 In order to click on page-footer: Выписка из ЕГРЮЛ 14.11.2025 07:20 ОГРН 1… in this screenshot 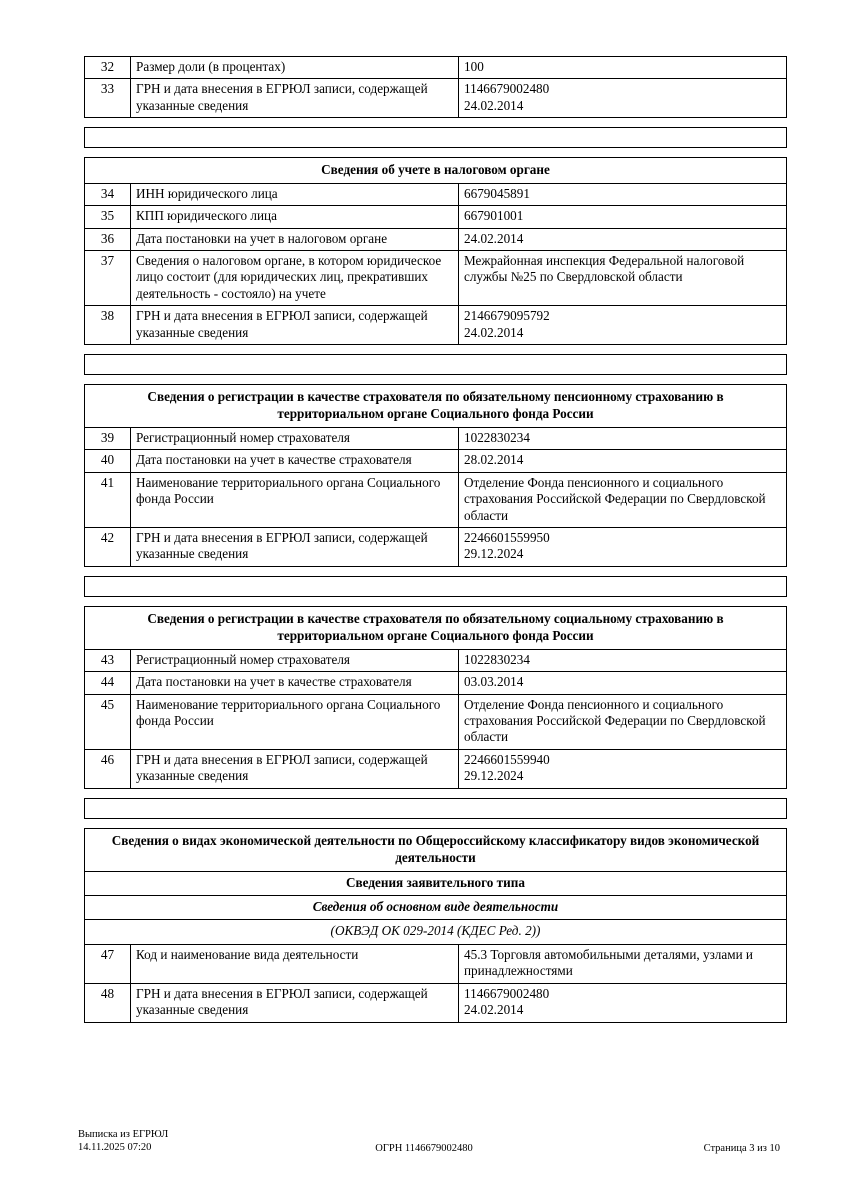, I will do `click(424, 1150)`.